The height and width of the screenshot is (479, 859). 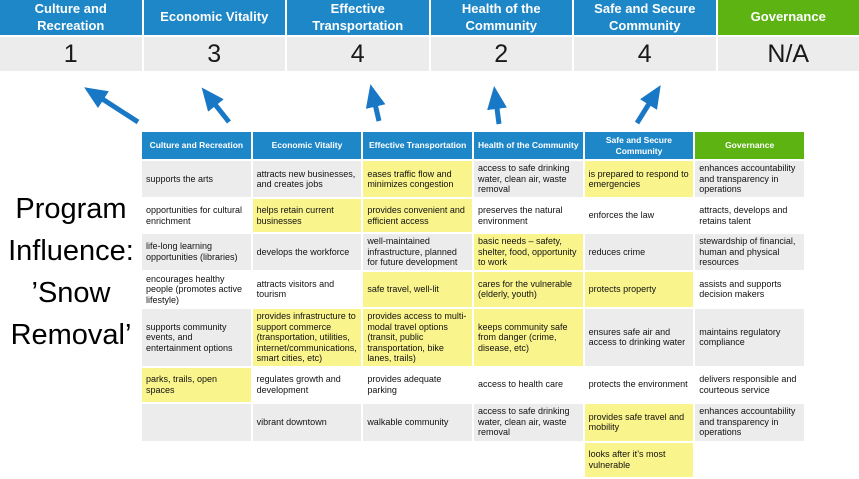 I want to click on scorecard-column-economic: Economic Vitality 3, so click(x=215, y=35).